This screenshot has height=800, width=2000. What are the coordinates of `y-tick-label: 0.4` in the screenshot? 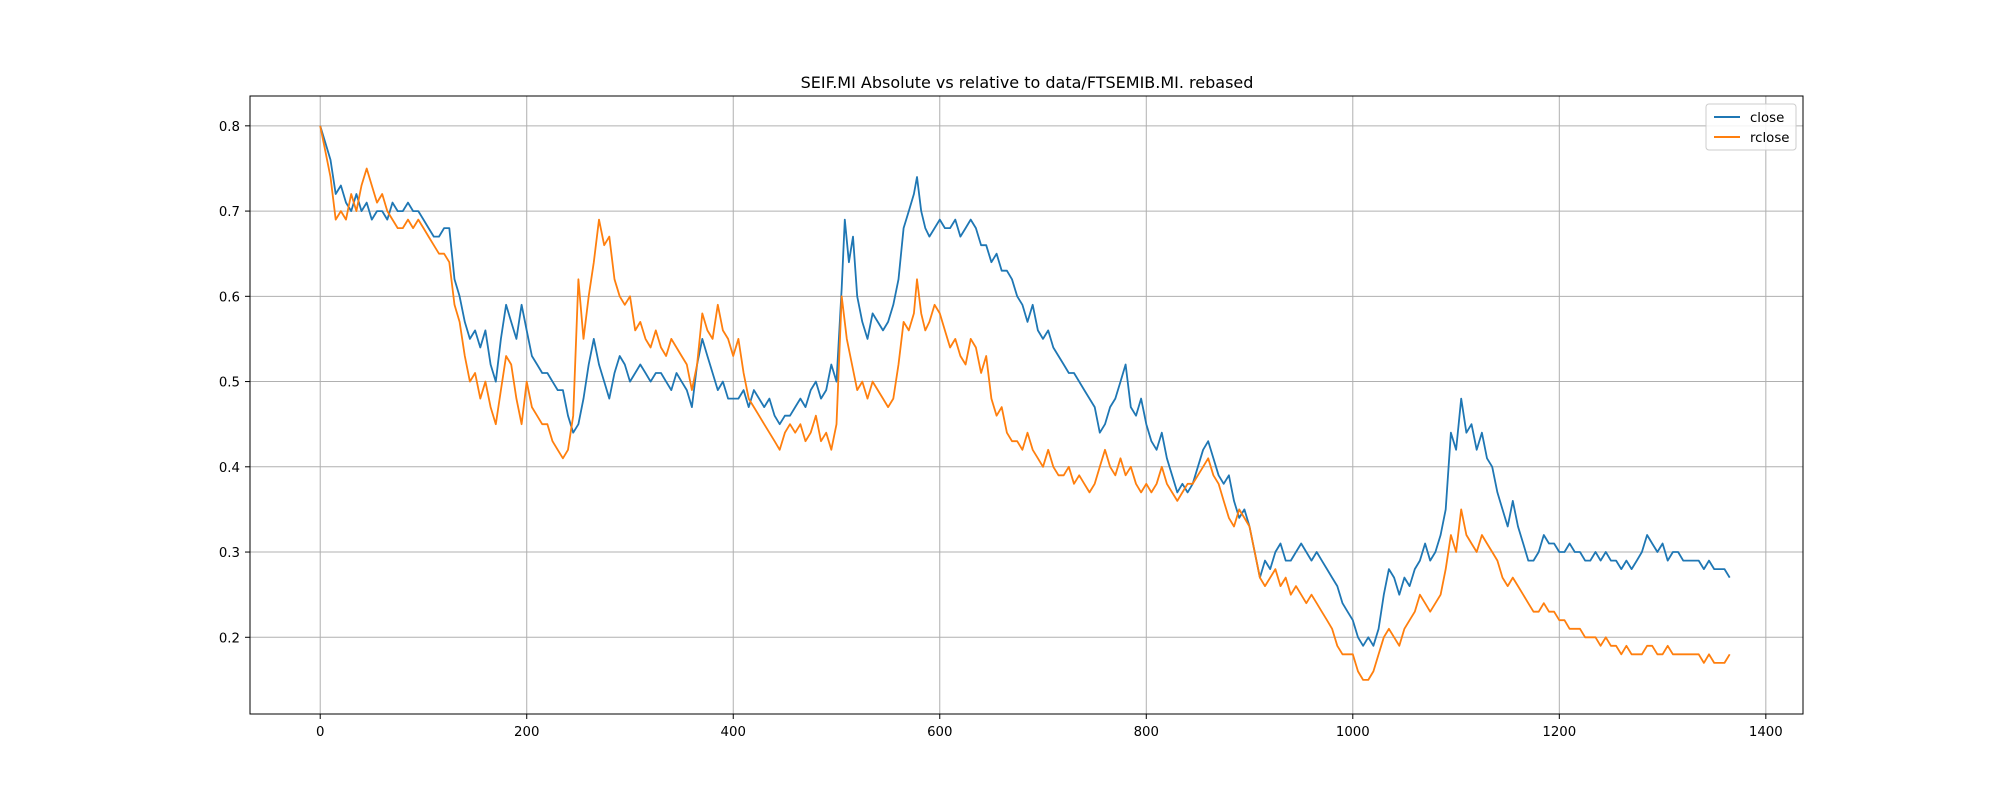 It's located at (229, 468).